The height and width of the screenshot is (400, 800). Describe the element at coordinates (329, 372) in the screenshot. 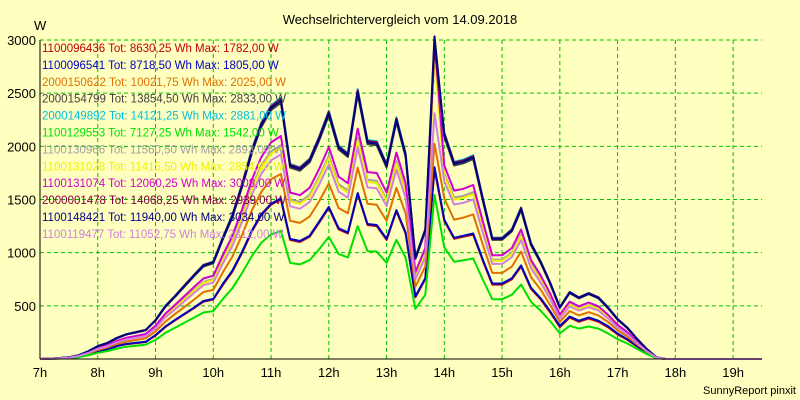

I see `x-tick-label: 12h` at that location.